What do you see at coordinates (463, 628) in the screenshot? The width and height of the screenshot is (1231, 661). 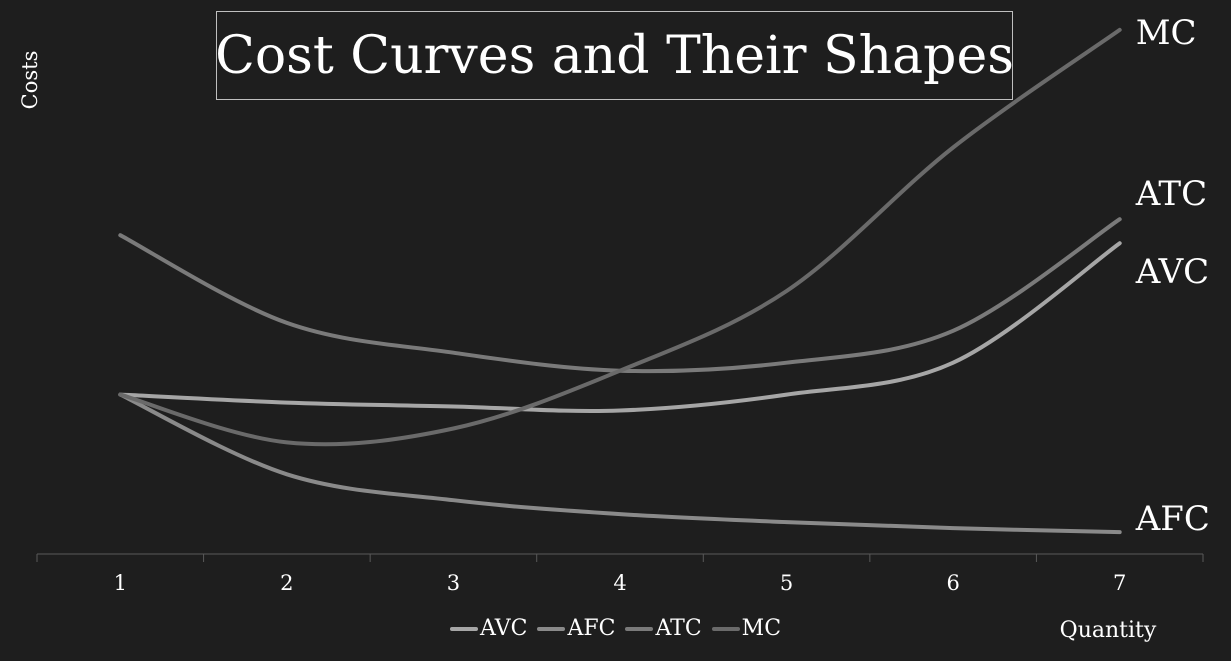 I see `legend-swatch-avc` at bounding box center [463, 628].